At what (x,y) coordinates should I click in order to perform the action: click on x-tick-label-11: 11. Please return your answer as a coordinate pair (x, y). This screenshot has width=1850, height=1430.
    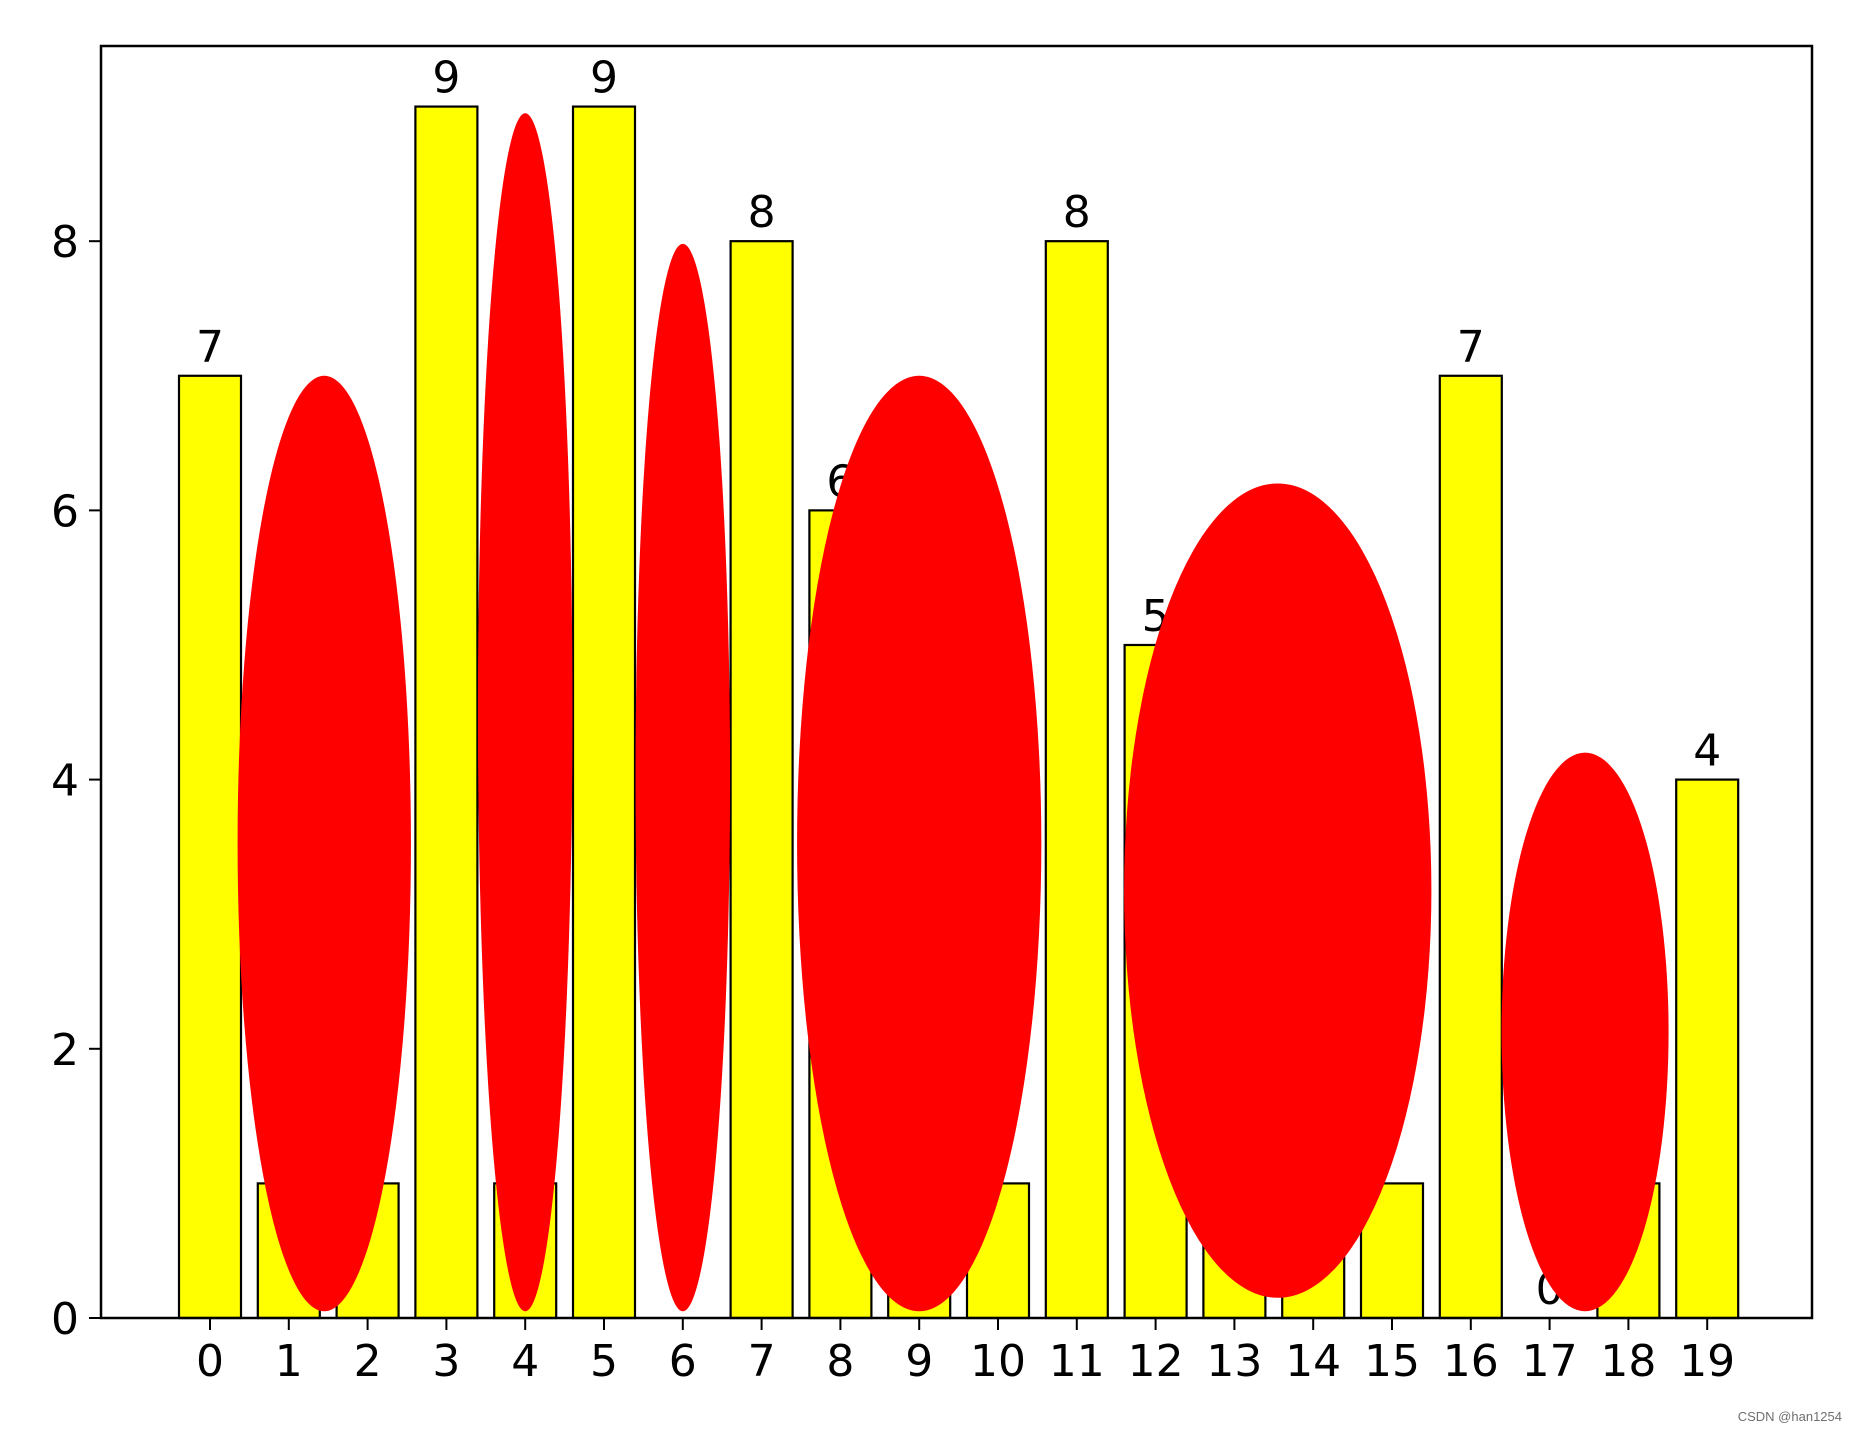
    Looking at the image, I should click on (1077, 1361).